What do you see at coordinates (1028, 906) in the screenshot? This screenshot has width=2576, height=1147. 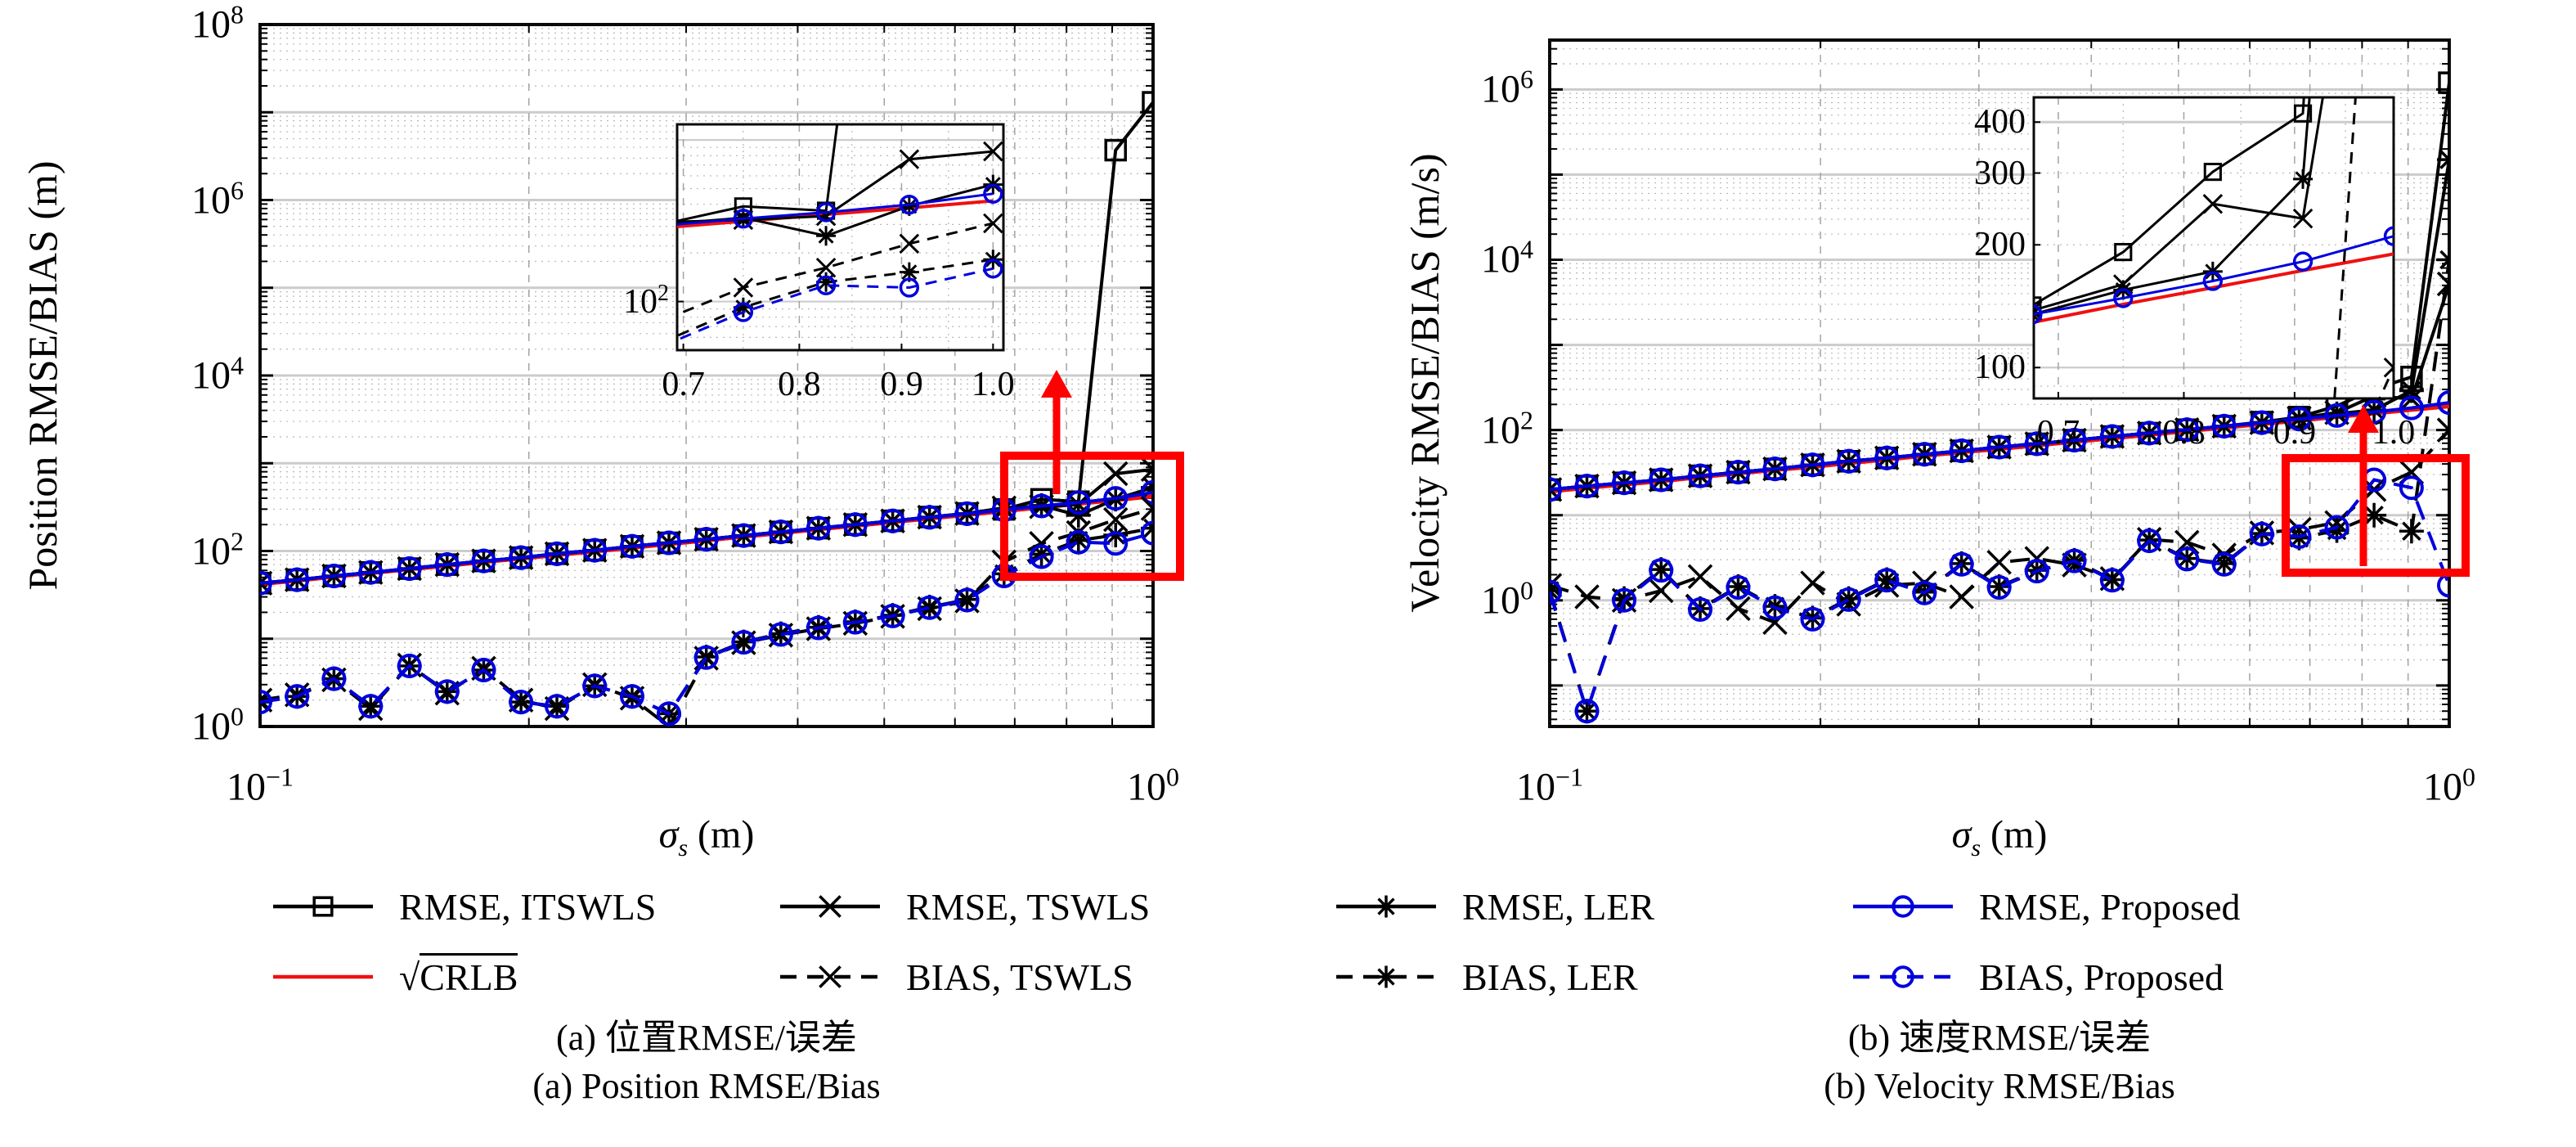 I see `legend-label-rmse_tswls: RMSE, TSWLS` at bounding box center [1028, 906].